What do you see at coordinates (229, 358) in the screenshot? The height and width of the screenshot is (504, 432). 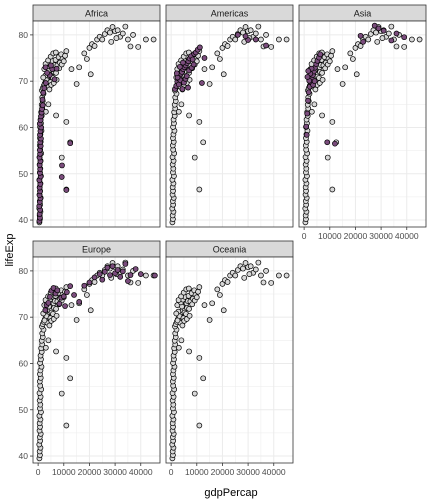 I see `facet-panel-oceania: Oceania 0 10000 20000 30000 40000` at bounding box center [229, 358].